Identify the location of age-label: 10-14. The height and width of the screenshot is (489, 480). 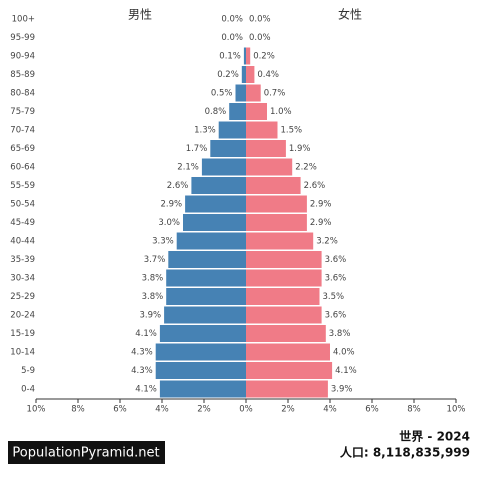
(22, 353).